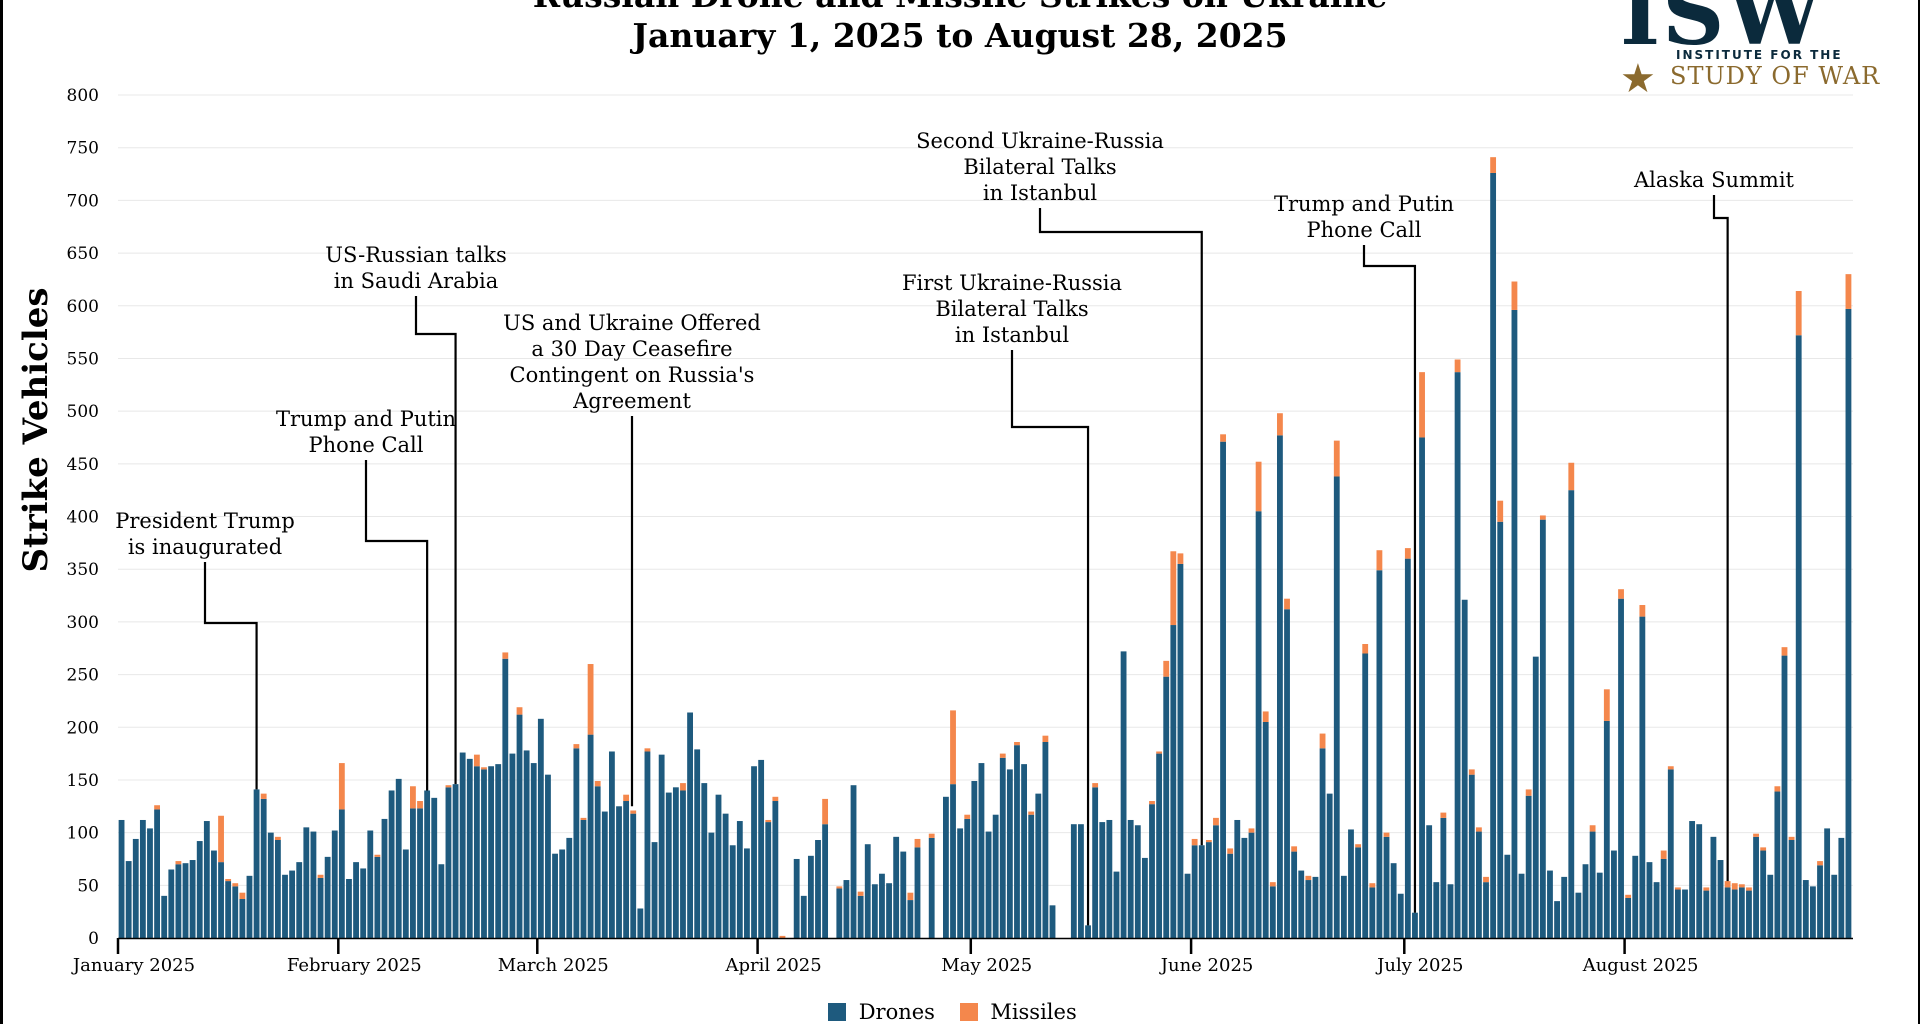 The width and height of the screenshot is (1920, 1024). What do you see at coordinates (83, 149) in the screenshot?
I see `y-tick-label: 750` at bounding box center [83, 149].